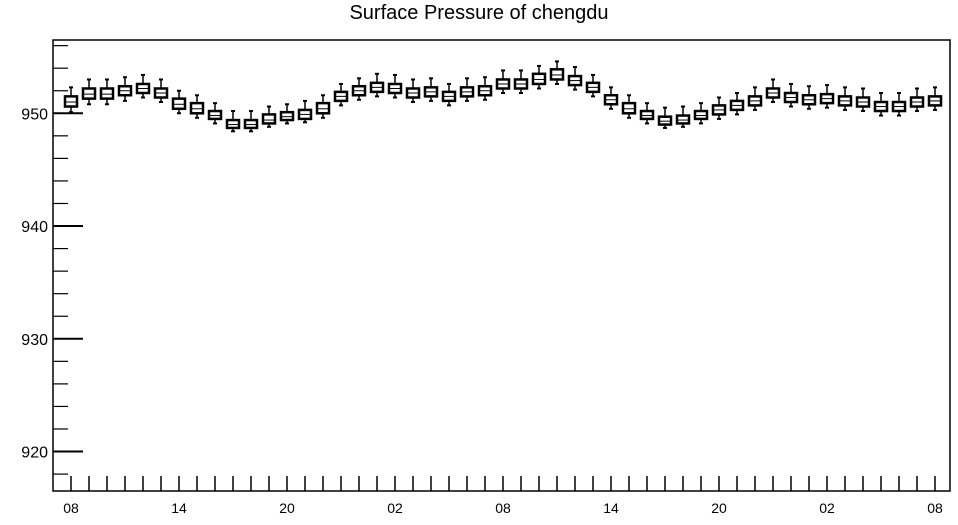 This screenshot has height=525, width=958. I want to click on y-tick-label: 920, so click(34, 453).